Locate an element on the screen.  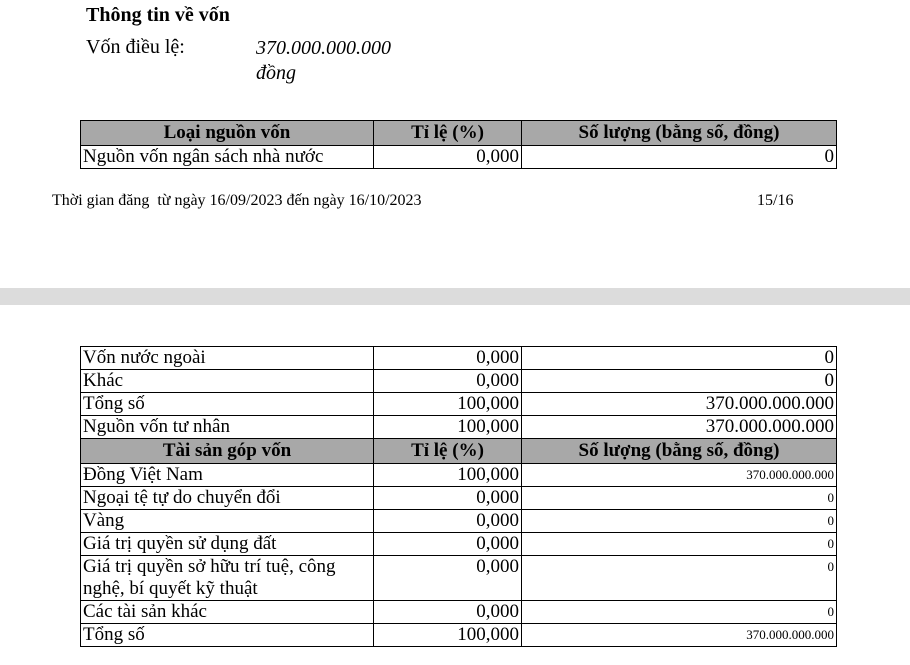
header-cell: Loại nguồn vốn is located at coordinates (227, 133).